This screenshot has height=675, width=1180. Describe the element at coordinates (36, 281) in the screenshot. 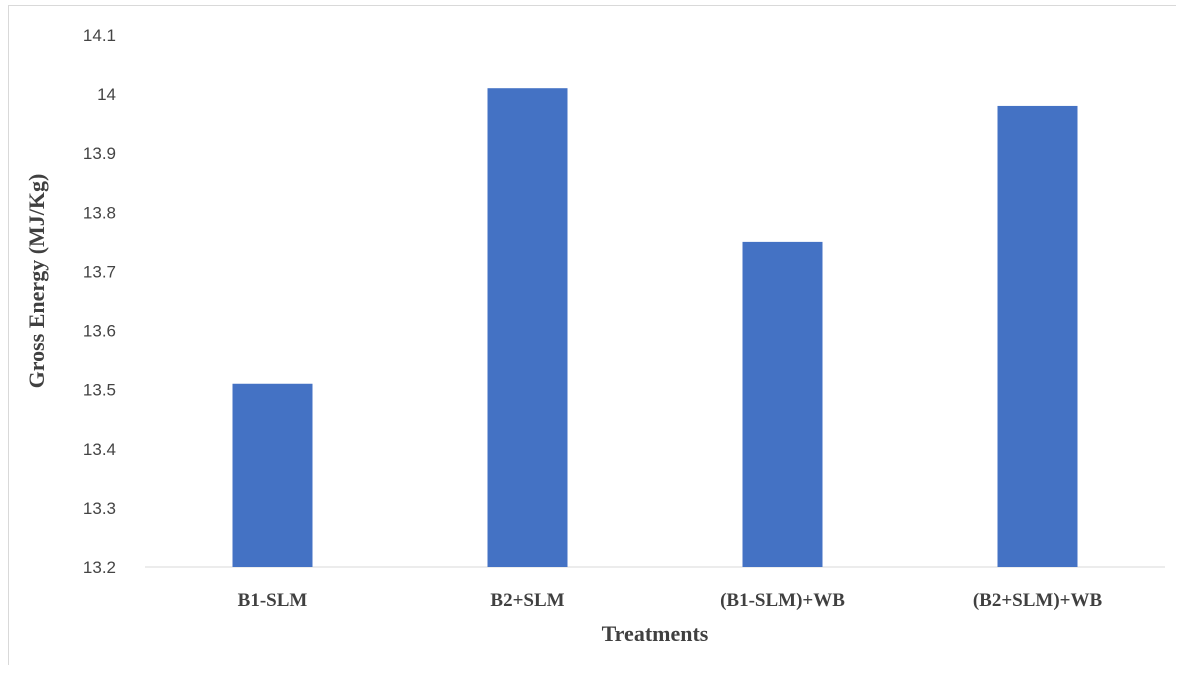

I see `y-axis-title: Gross Energy (MJ/Kg)` at that location.